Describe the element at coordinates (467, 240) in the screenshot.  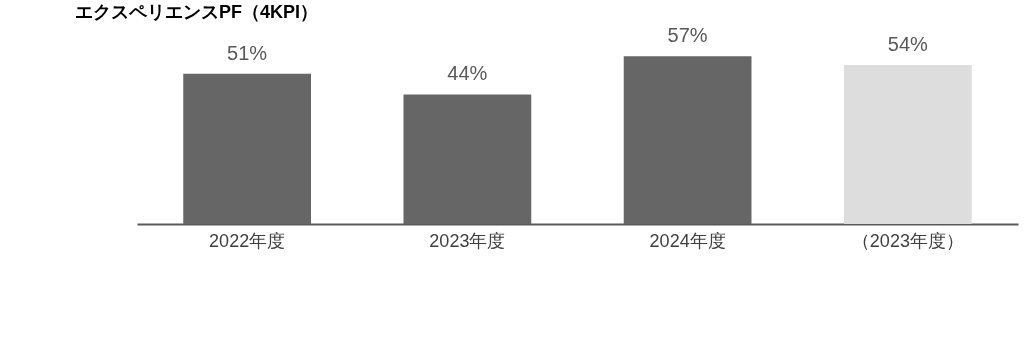
I see `x-tick-label: 2023年度` at that location.